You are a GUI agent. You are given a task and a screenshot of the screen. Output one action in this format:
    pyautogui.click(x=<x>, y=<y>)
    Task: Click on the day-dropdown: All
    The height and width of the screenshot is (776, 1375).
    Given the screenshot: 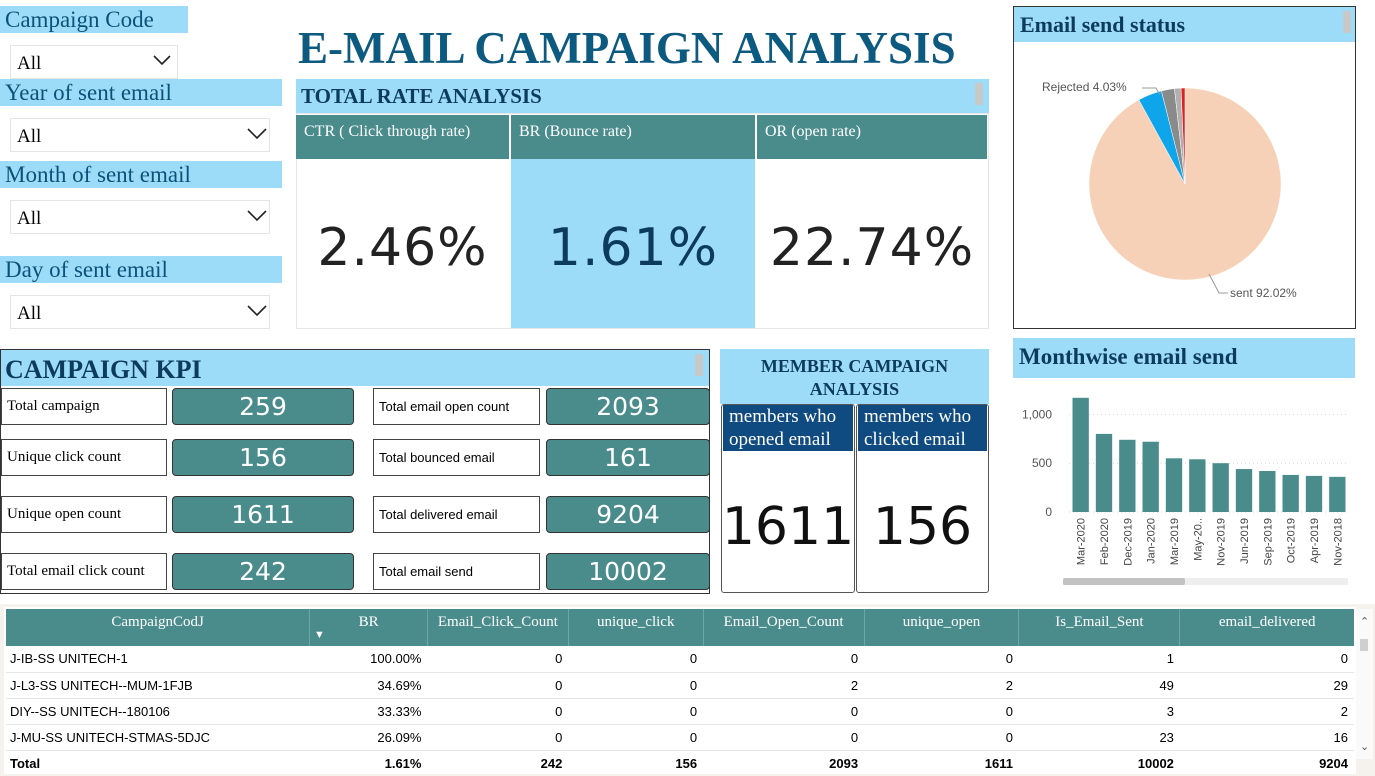 What is the action you would take?
    pyautogui.click(x=140, y=312)
    